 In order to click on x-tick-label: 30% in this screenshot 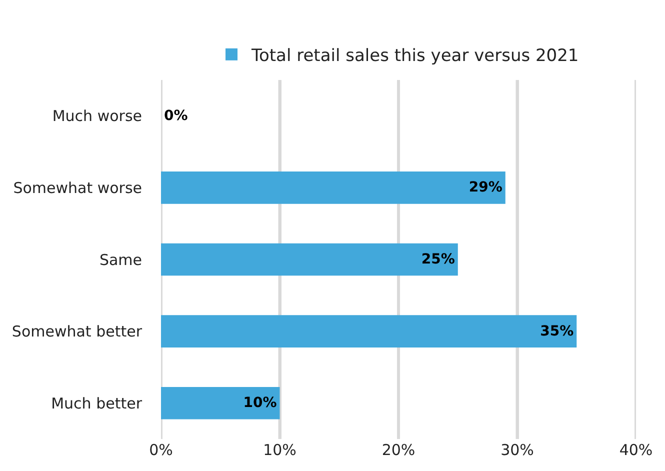, I will do `click(517, 450)`.